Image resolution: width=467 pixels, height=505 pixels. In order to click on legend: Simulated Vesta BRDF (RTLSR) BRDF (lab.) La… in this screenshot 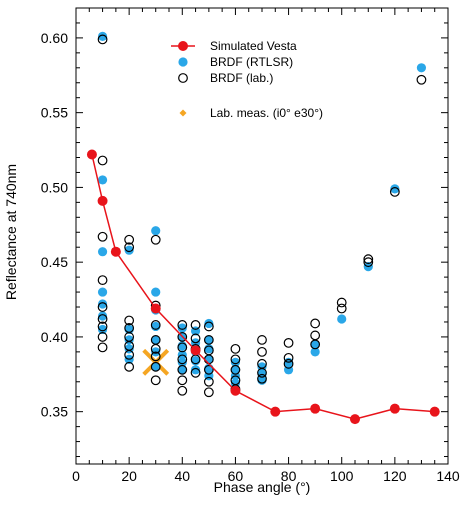, I will do `click(247, 79)`.